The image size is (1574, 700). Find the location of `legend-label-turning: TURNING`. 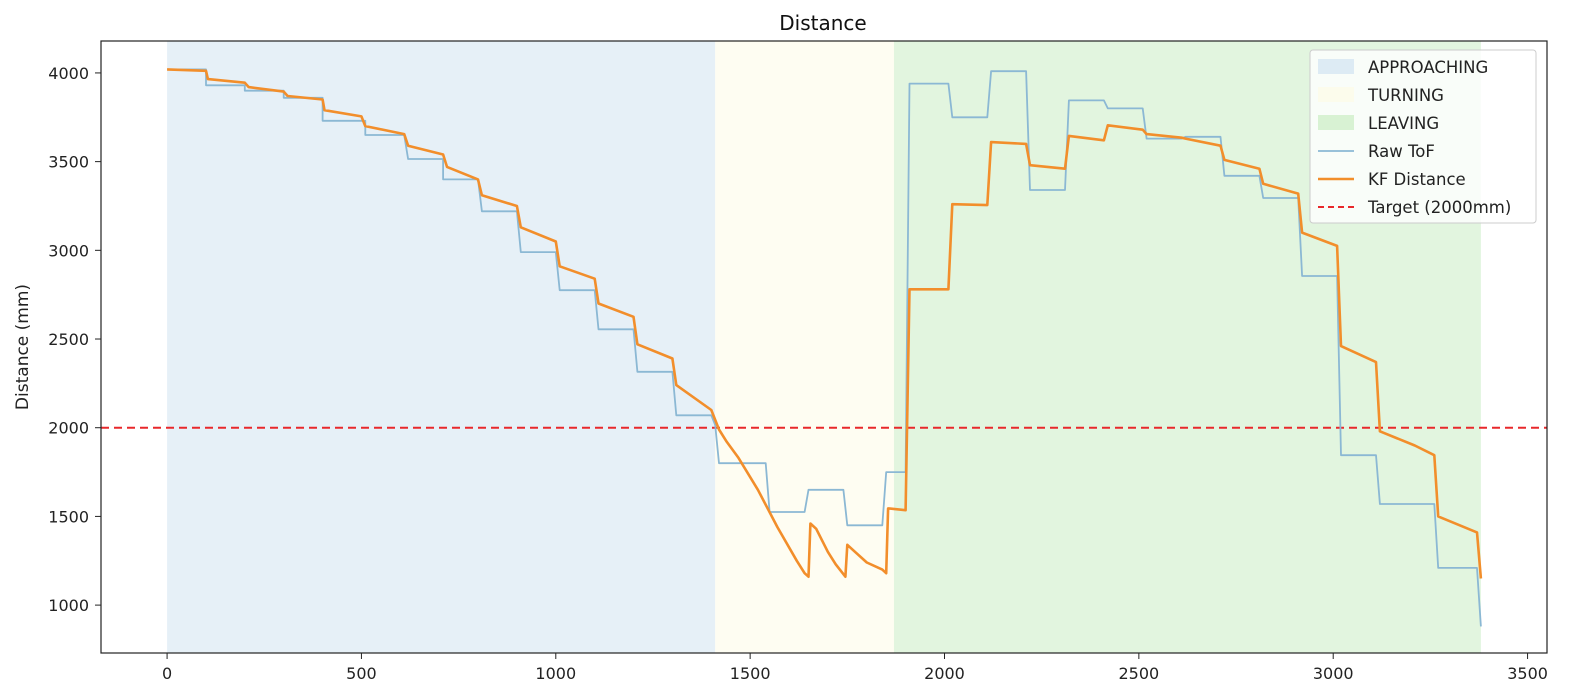

legend-label-turning: TURNING is located at coordinates (1405, 95).